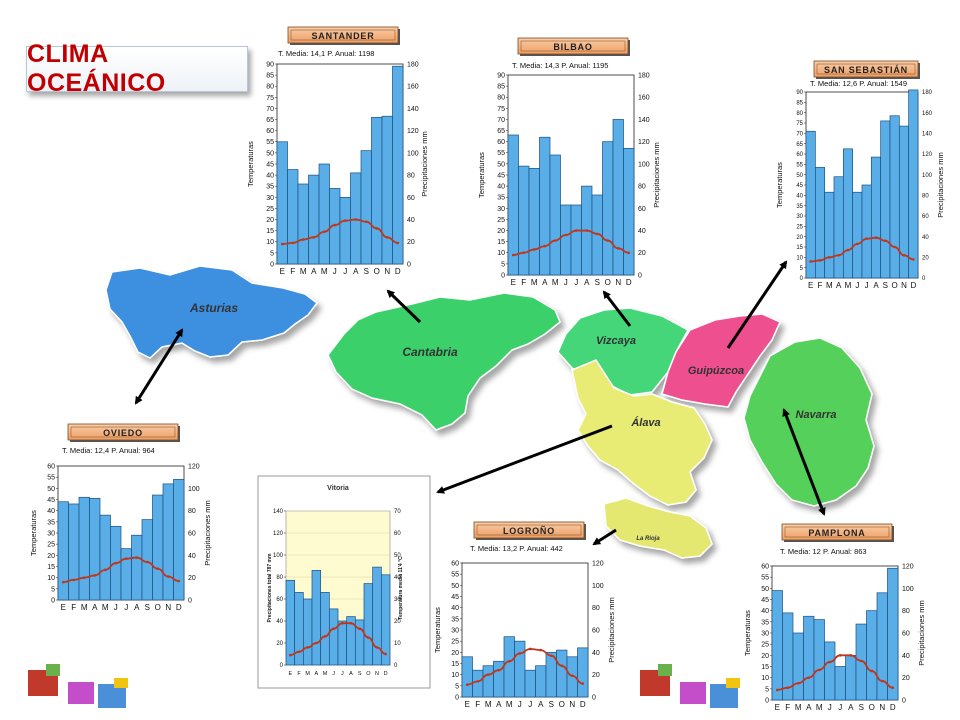  Describe the element at coordinates (501, 164) in the screenshot. I see `tick-label-left: 50` at that location.